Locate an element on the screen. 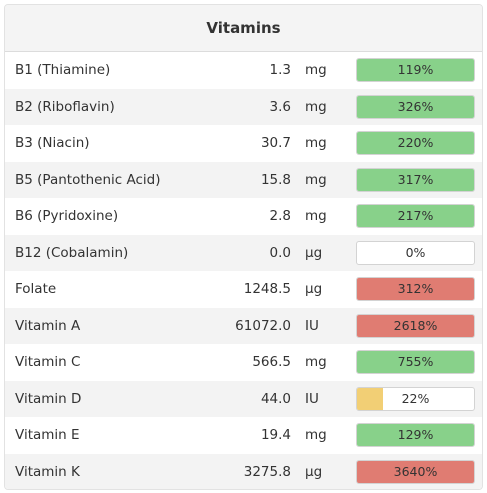  percent-label: 217% is located at coordinates (415, 215).